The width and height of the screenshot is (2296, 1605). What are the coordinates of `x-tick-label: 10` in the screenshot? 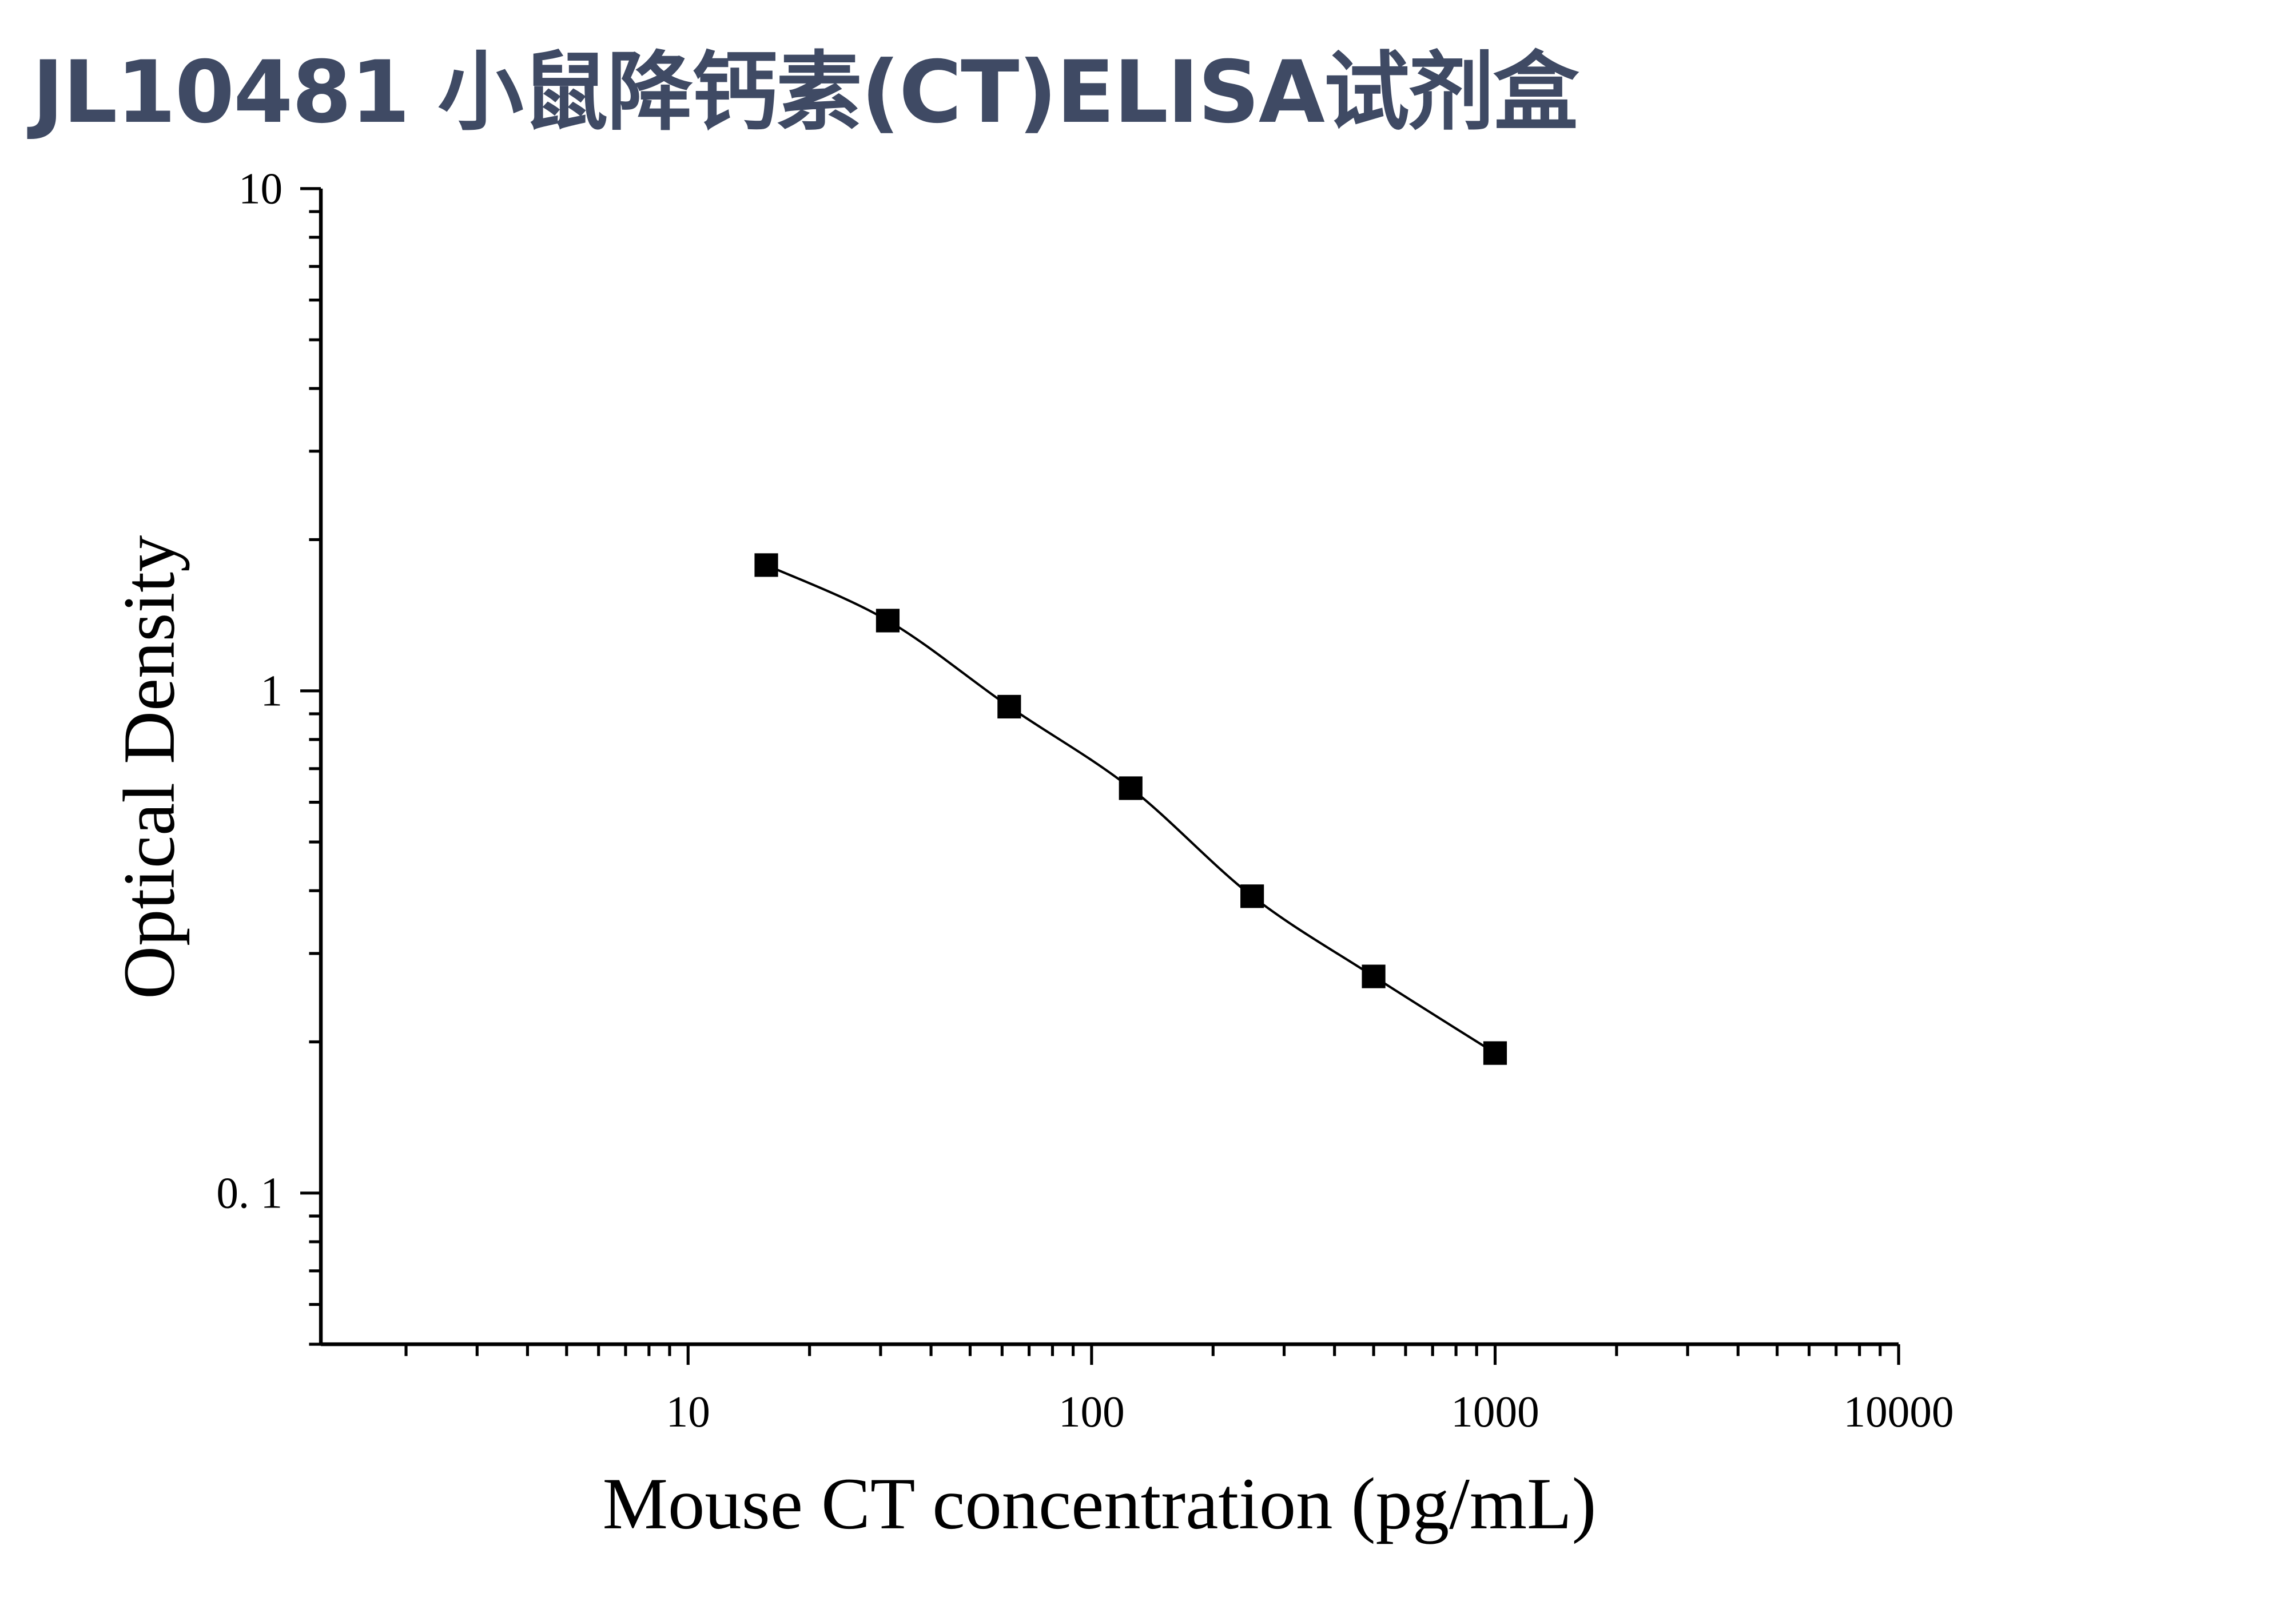 It's located at (688, 1411).